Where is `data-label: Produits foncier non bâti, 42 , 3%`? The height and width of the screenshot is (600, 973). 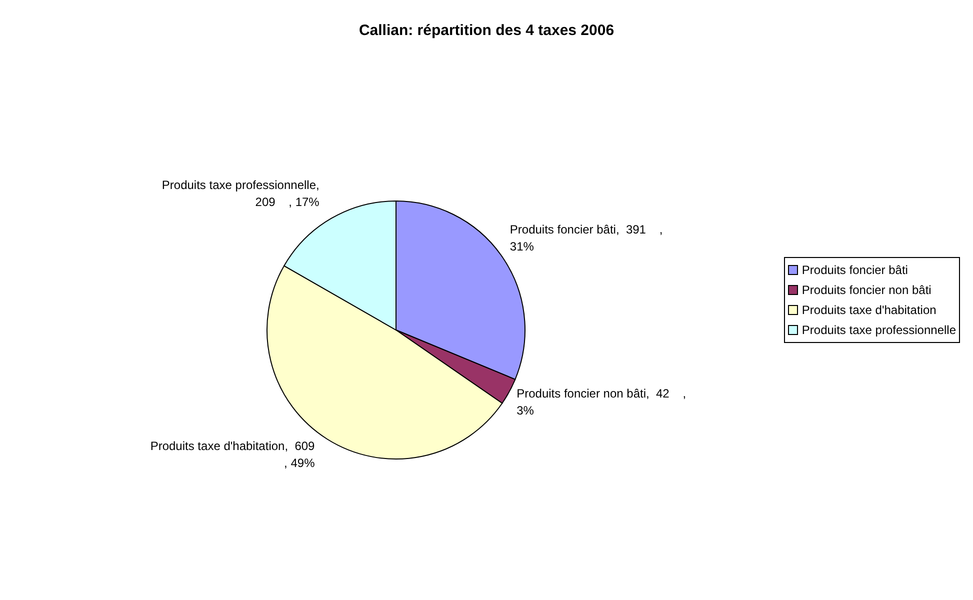 data-label: Produits foncier non bâti, 42 , 3% is located at coordinates (601, 402).